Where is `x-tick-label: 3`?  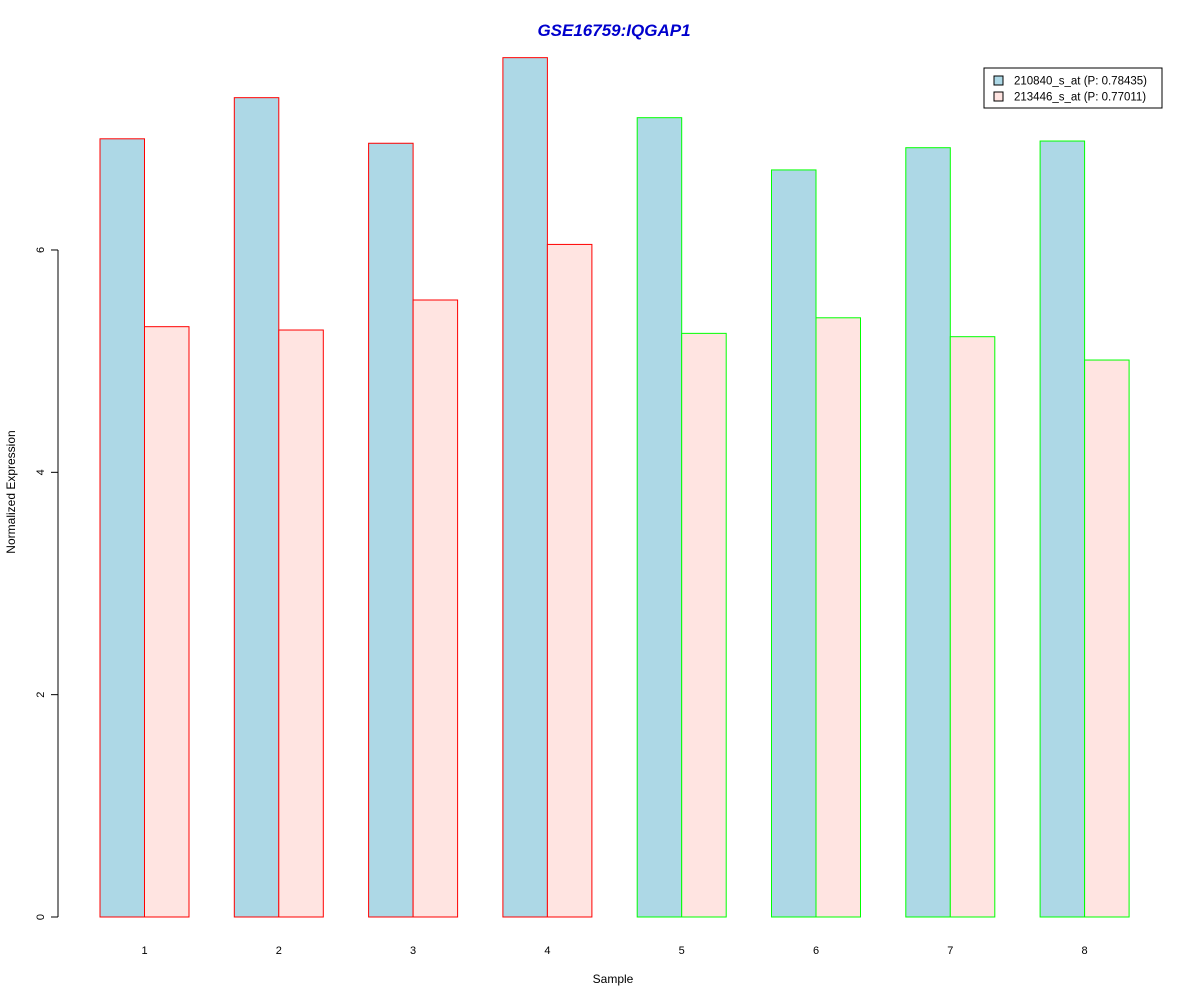
x-tick-label: 3 is located at coordinates (413, 951).